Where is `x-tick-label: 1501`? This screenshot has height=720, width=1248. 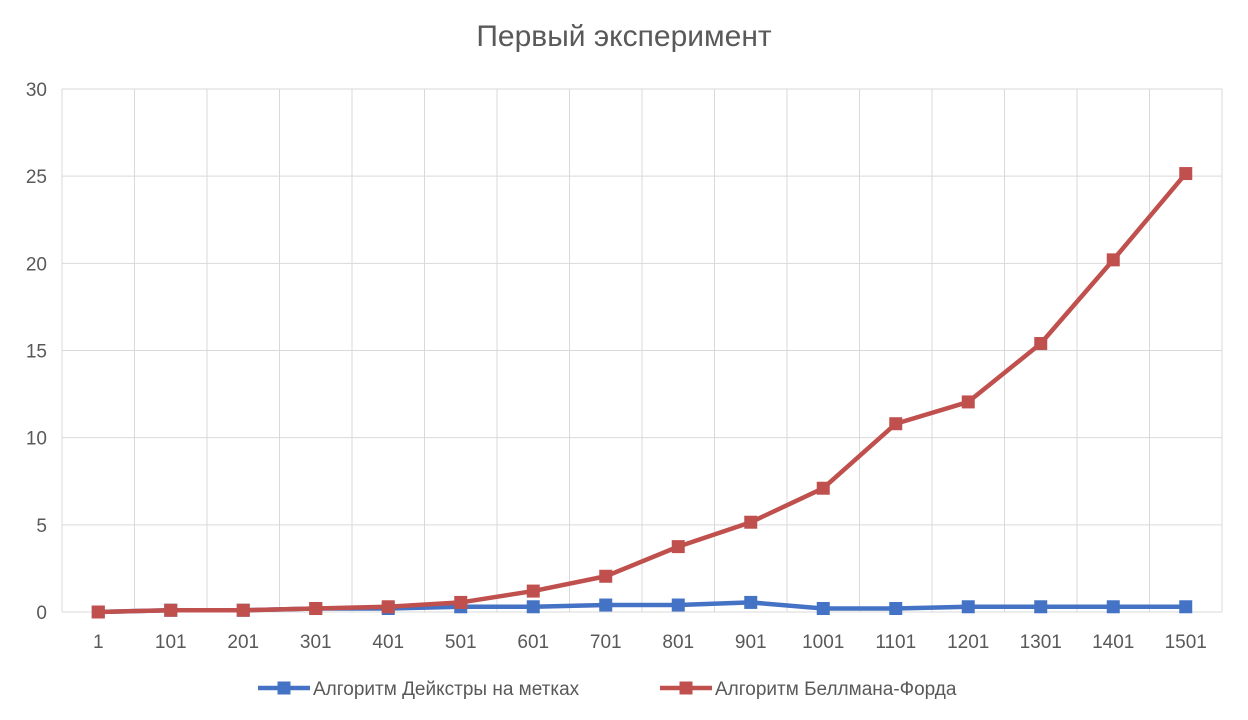 x-tick-label: 1501 is located at coordinates (1186, 642).